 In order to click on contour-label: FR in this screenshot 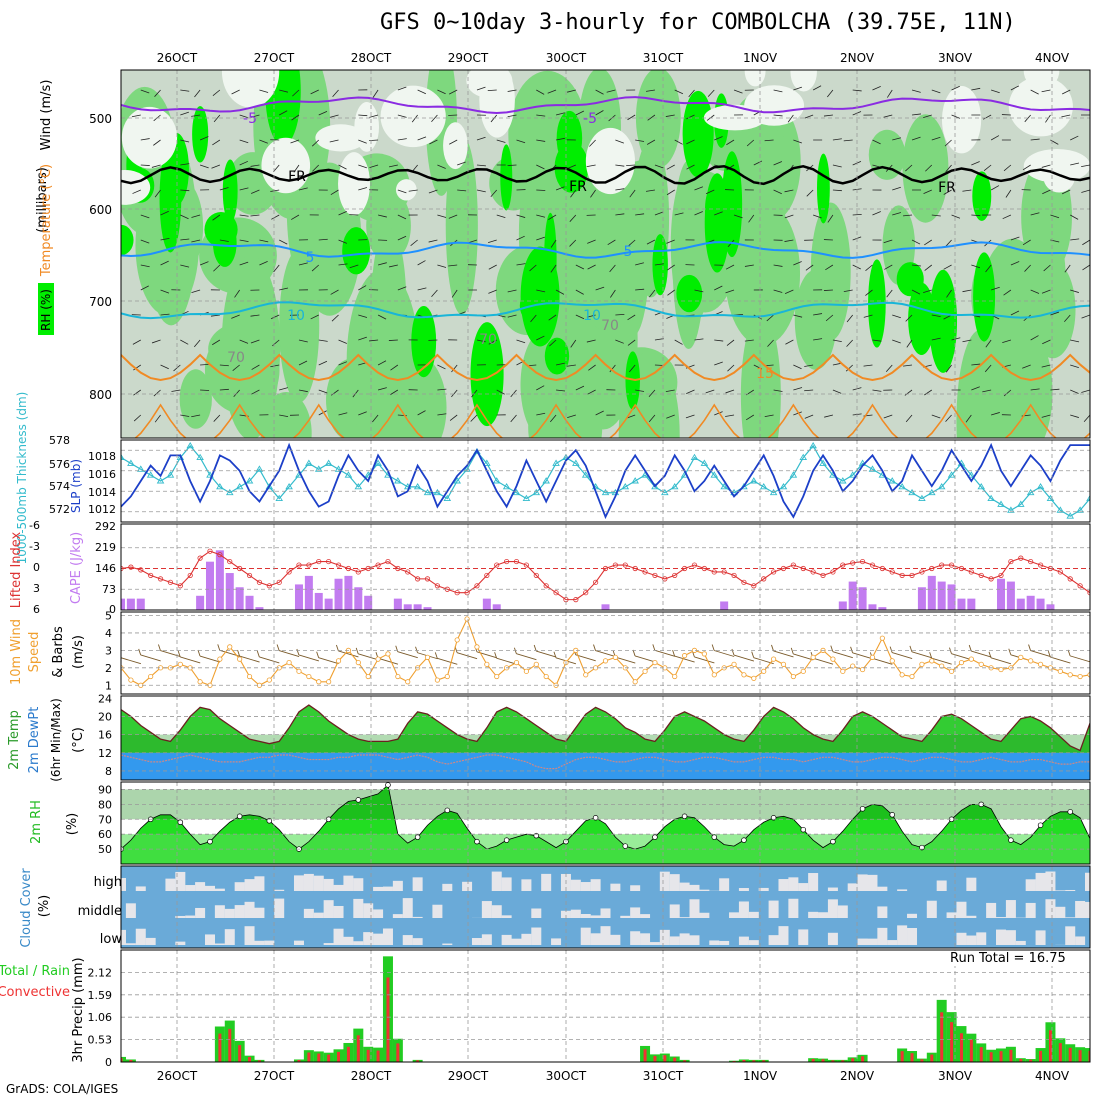, I will do `click(947, 188)`.